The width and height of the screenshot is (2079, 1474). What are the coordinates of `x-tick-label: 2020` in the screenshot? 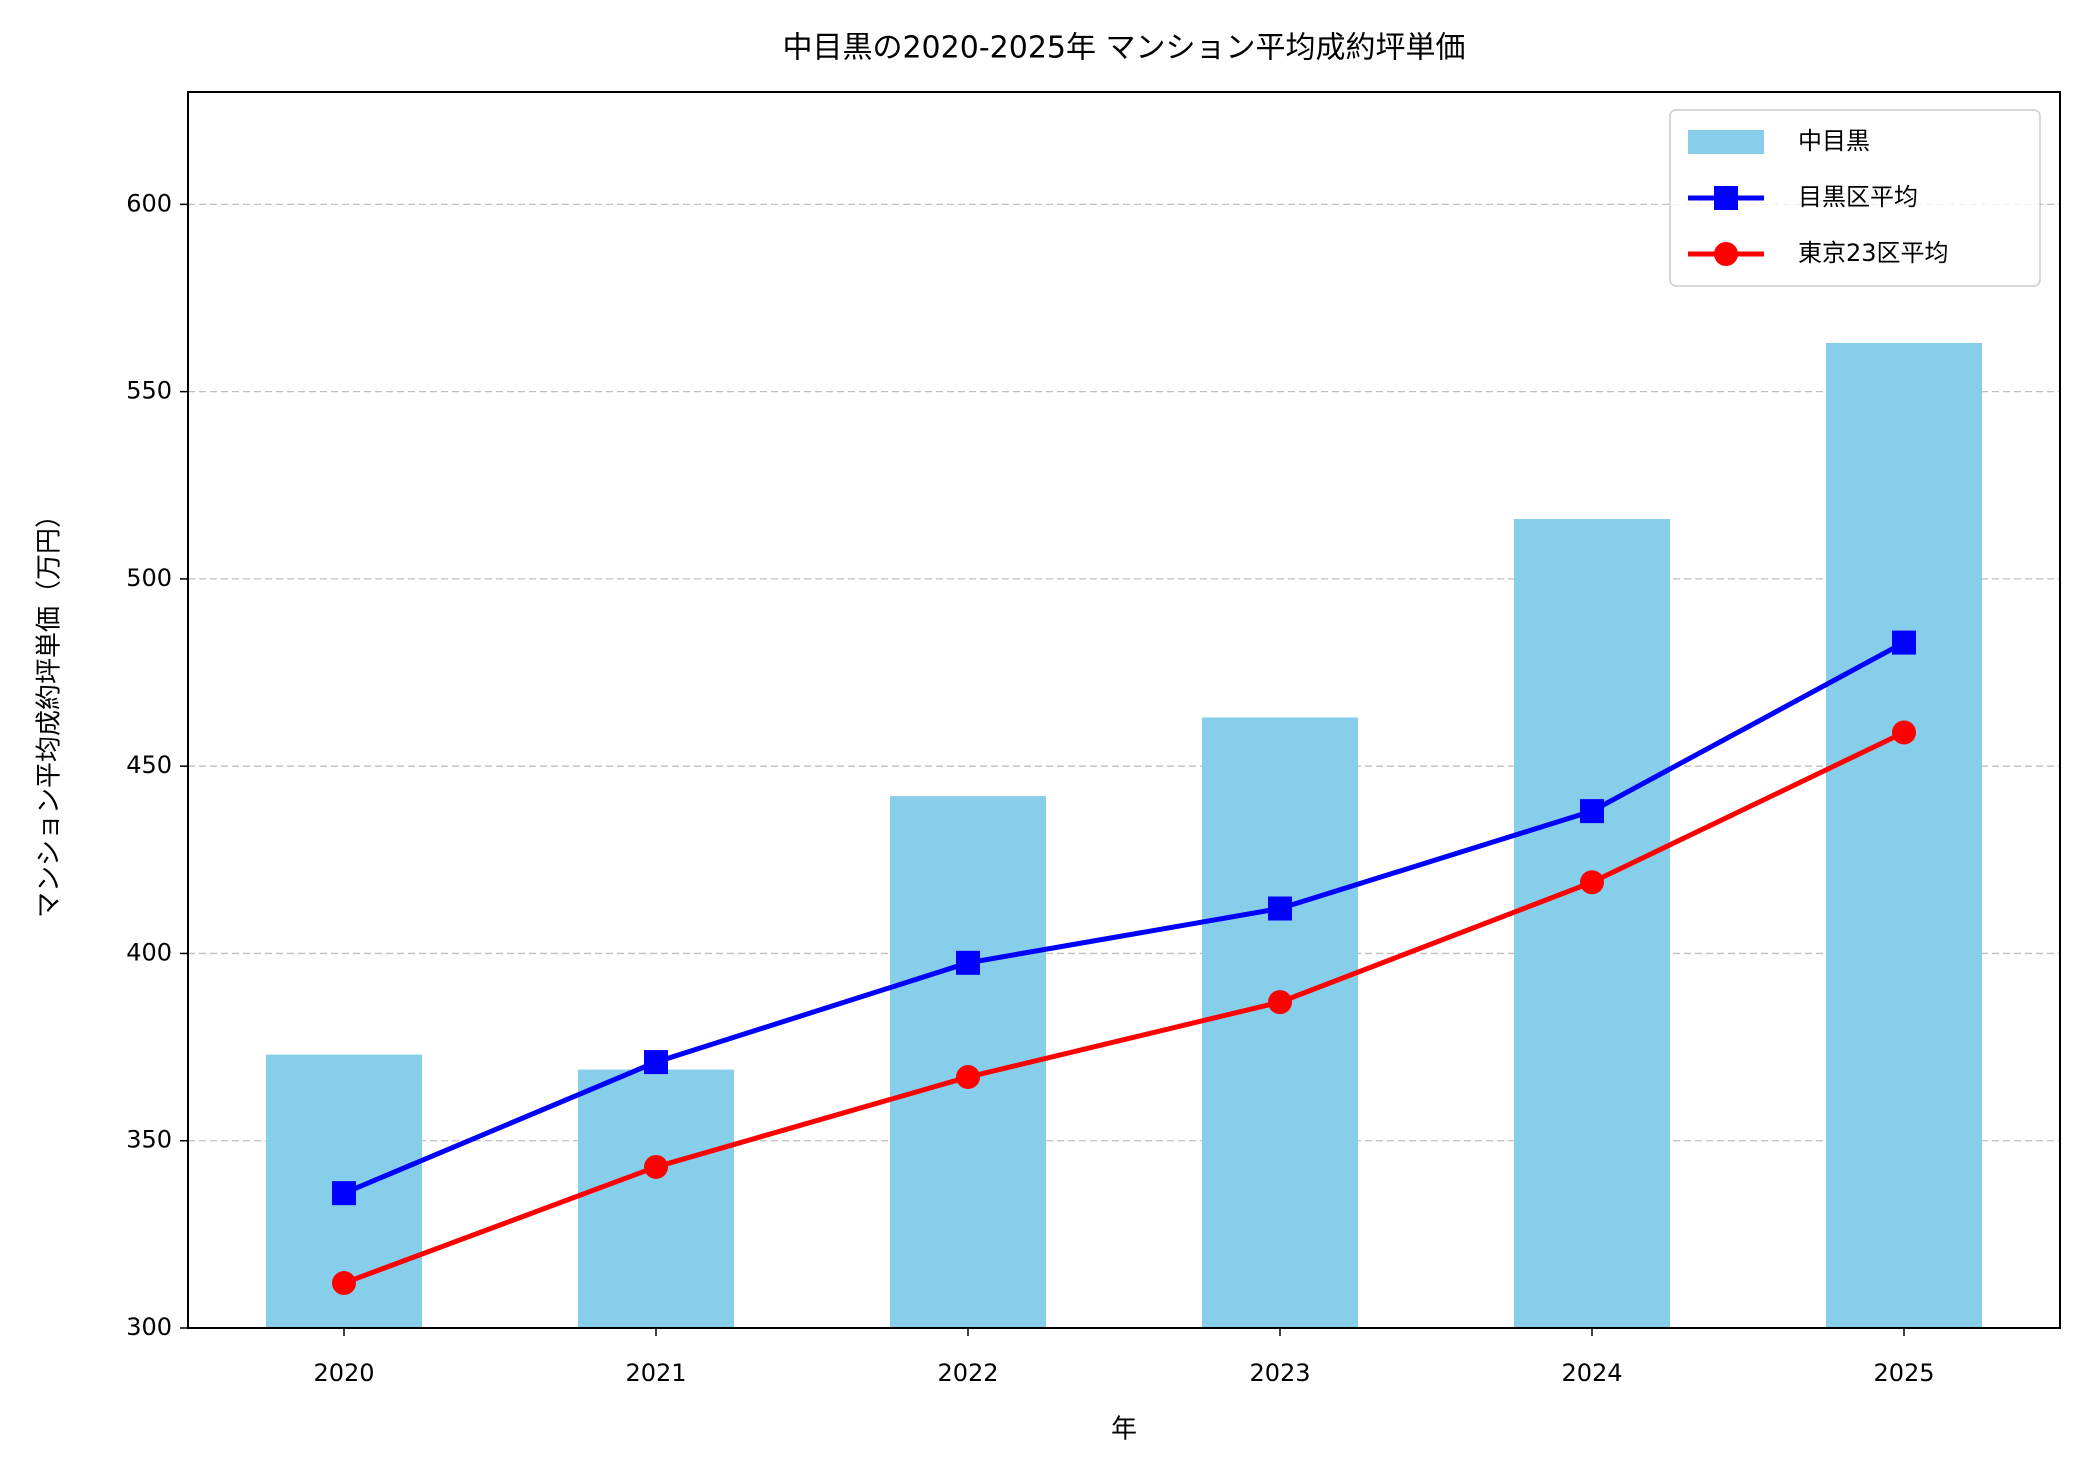 It's located at (343, 1373).